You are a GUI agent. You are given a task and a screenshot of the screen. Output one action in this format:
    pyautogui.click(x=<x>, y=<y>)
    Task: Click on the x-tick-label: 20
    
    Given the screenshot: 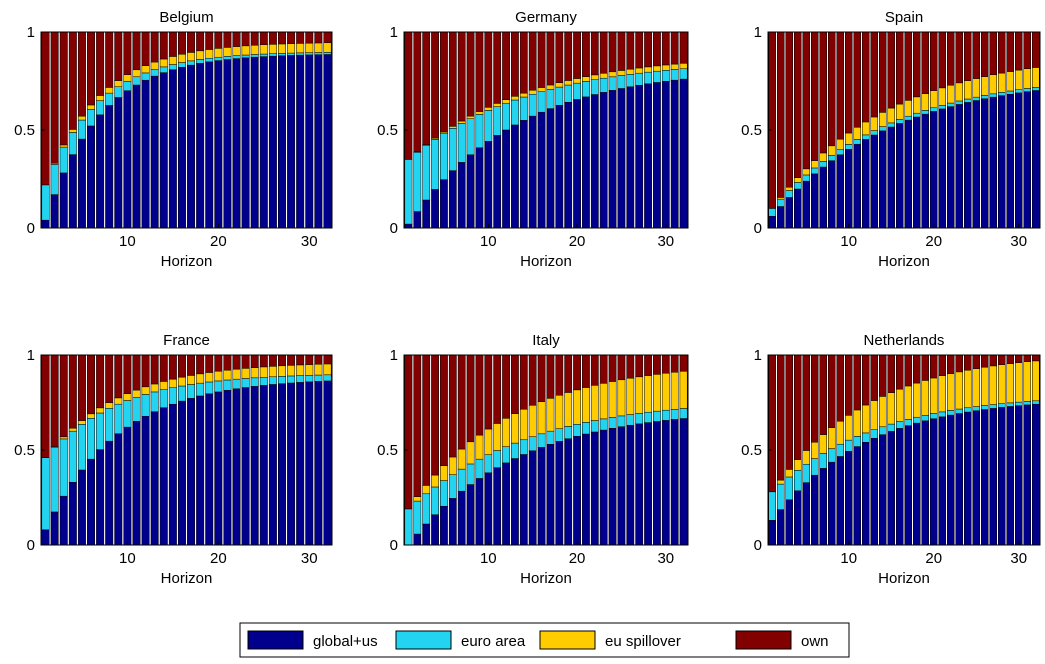 What is the action you would take?
    pyautogui.click(x=933, y=241)
    